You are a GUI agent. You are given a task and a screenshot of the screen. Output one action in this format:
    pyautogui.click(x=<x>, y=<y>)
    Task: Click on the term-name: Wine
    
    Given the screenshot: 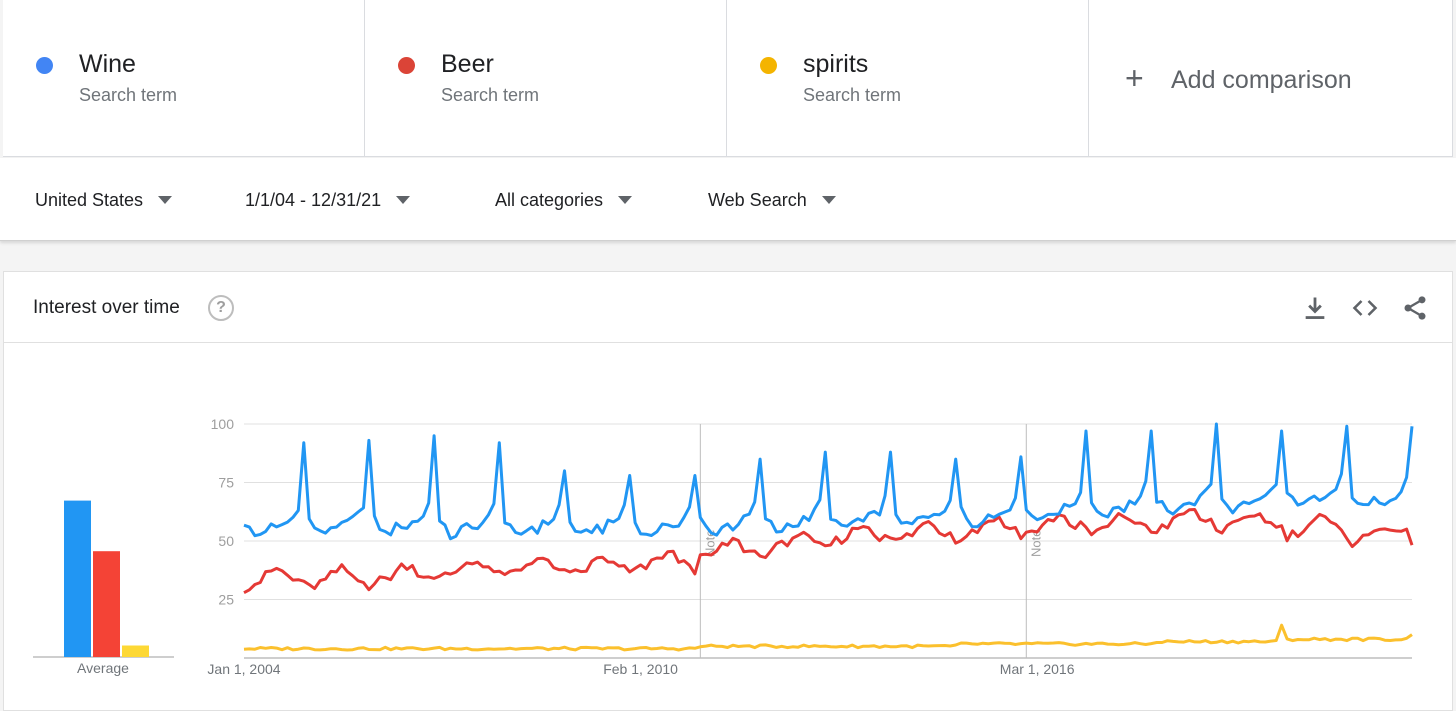 What is the action you would take?
    pyautogui.click(x=107, y=64)
    